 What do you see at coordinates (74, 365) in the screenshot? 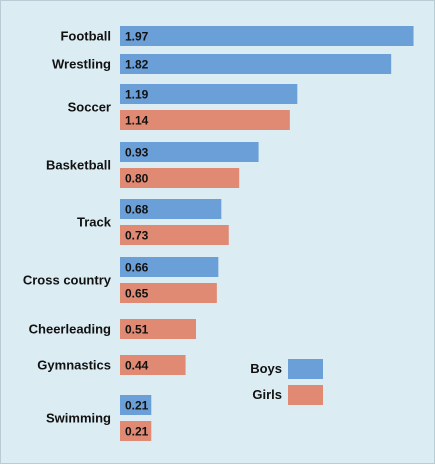
I see `category-label-gymnastics: Gymnastics` at bounding box center [74, 365].